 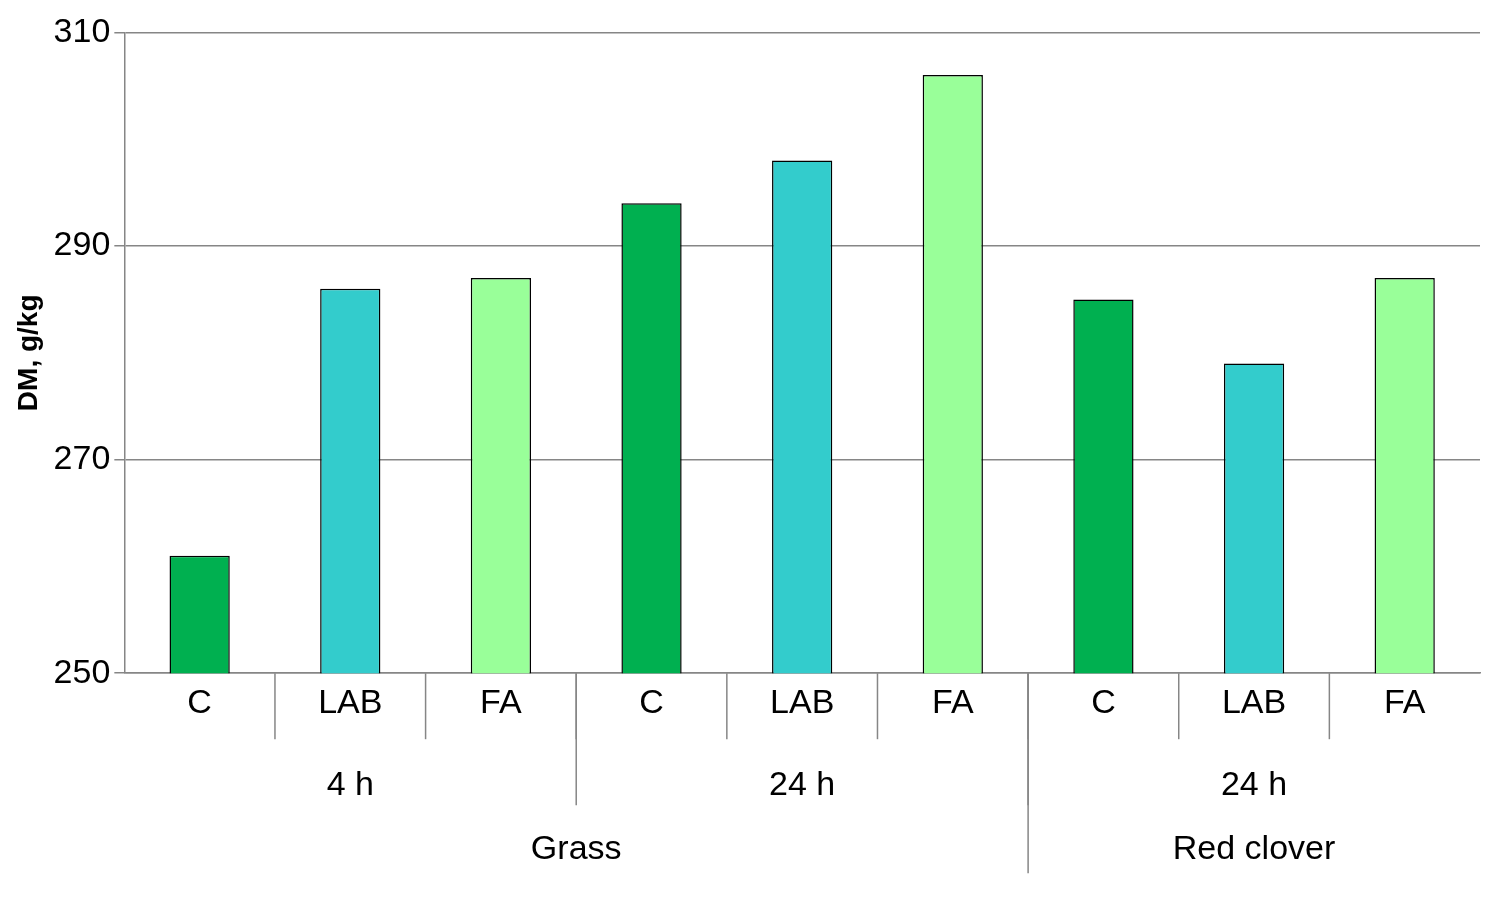 I want to click on text: 4 h, so click(x=350, y=782).